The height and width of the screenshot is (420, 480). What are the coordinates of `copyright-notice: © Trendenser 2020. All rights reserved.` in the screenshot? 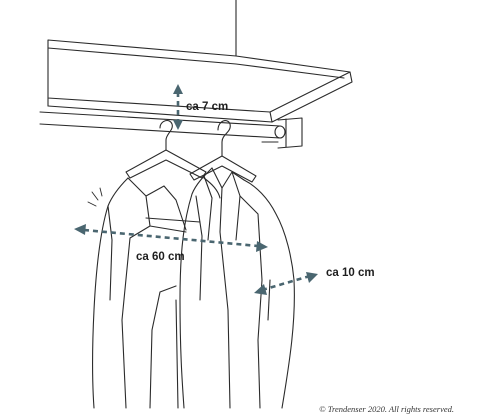 It's located at (386, 409).